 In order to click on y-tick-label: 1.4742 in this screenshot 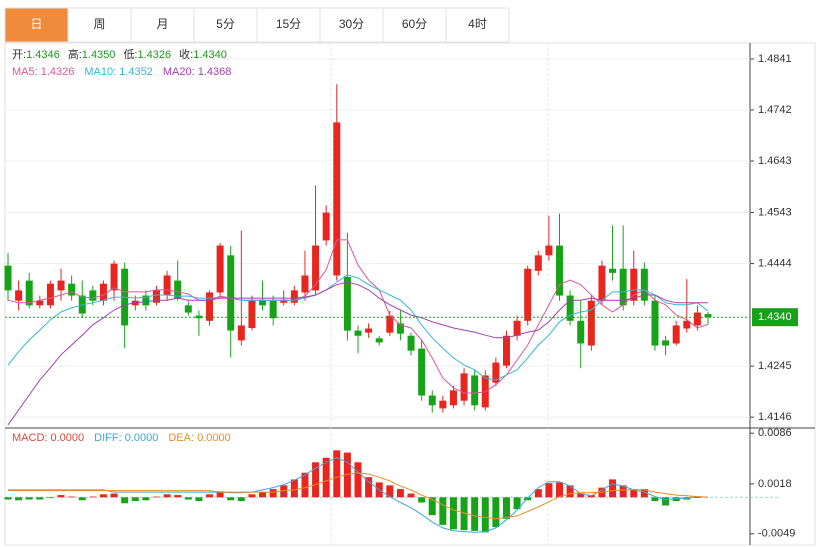, I will do `click(775, 110)`.